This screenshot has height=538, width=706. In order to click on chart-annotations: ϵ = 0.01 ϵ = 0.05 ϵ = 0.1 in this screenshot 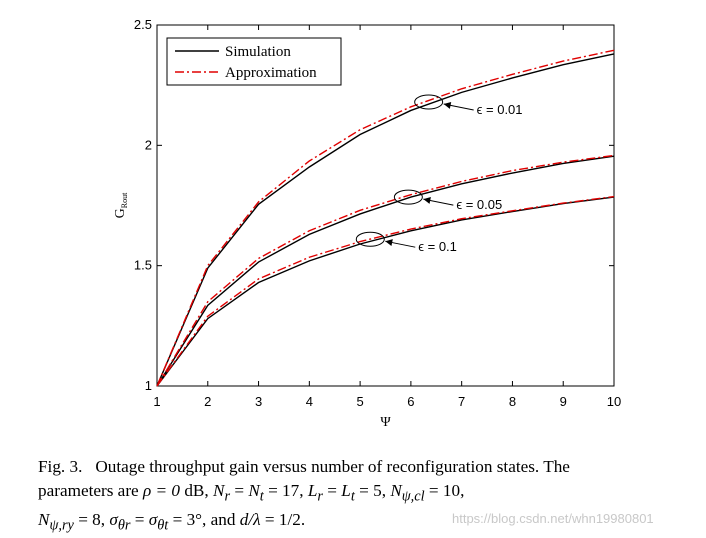, I will do `click(439, 174)`.